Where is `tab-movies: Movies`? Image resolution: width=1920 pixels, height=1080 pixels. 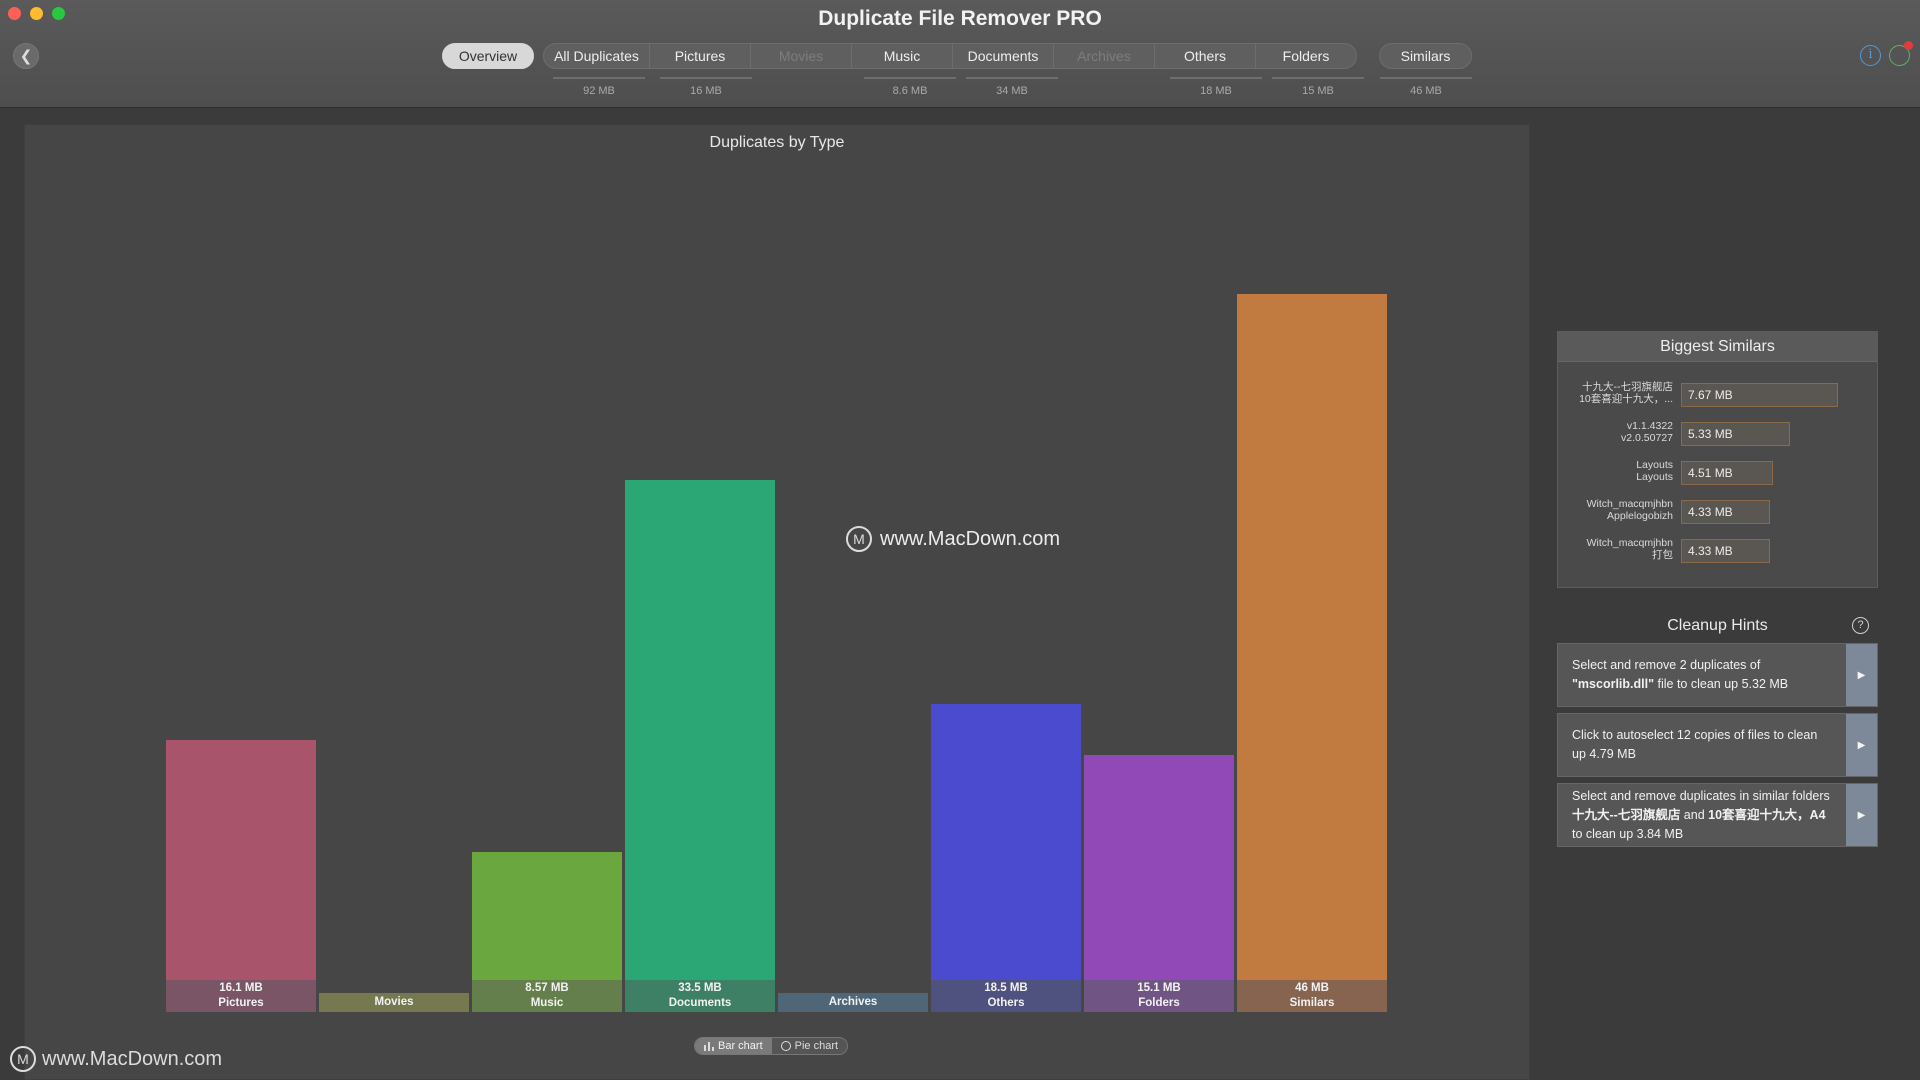
tab-movies: Movies is located at coordinates (801, 56).